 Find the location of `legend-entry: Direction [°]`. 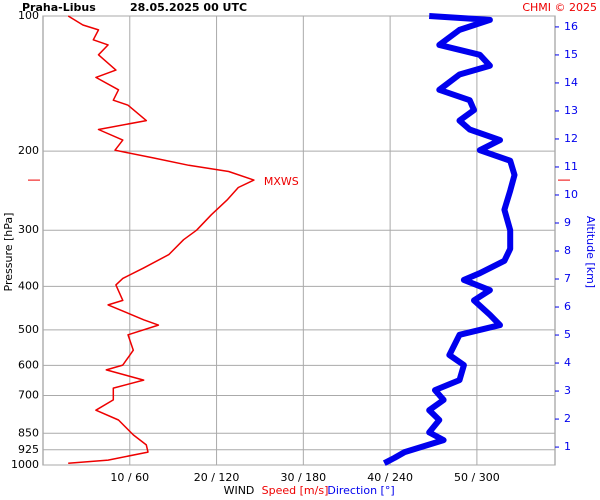

legend-entry: Direction [°] is located at coordinates (360, 490).